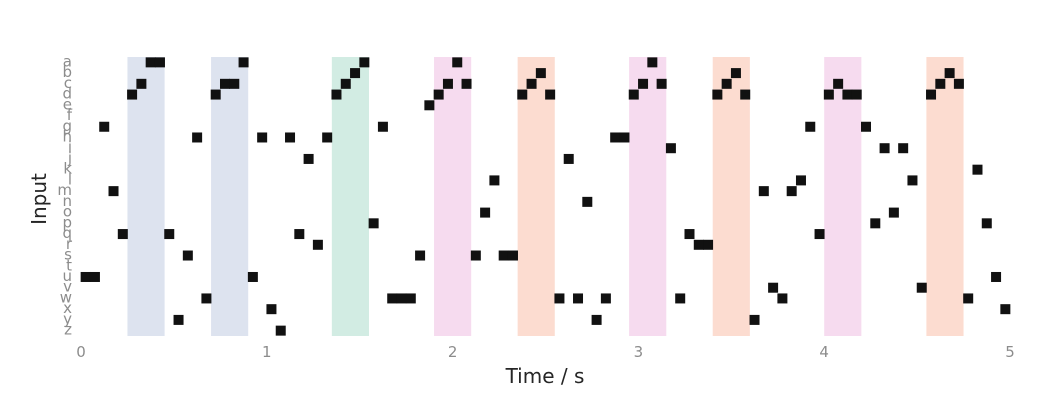  I want to click on y-tick-label-z: z, so click(68, 330).